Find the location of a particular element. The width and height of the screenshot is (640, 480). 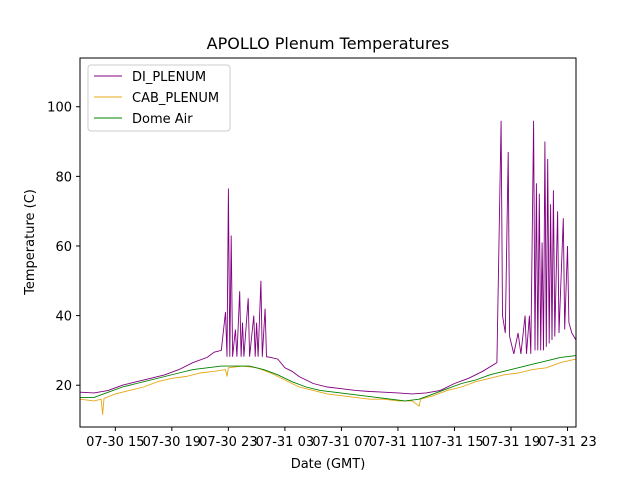

x-tick-label: 07-31 11 is located at coordinates (398, 442).